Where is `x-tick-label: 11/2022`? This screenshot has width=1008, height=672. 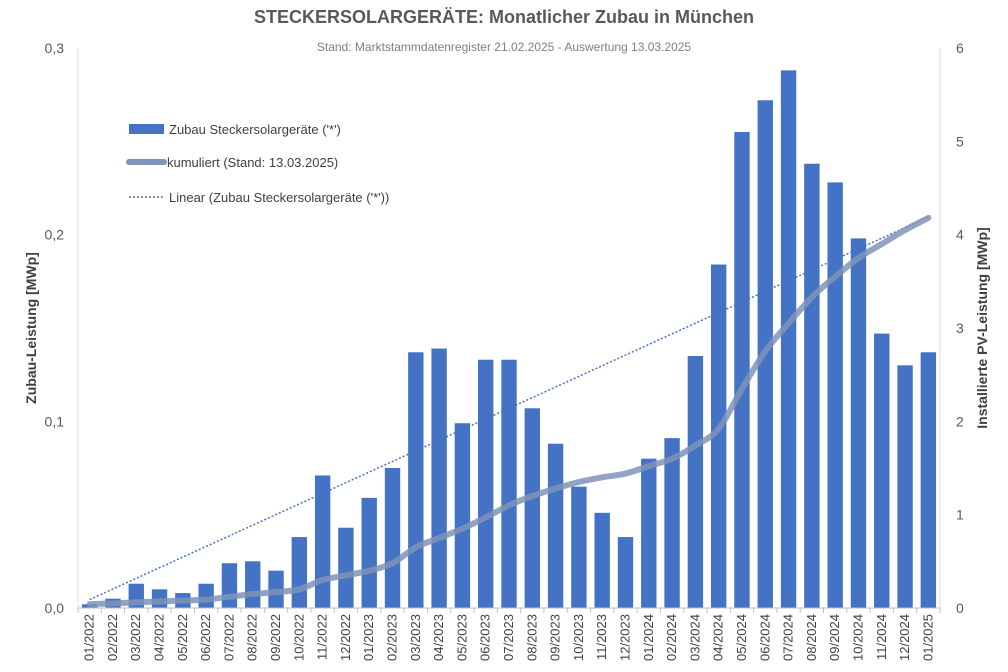 x-tick-label: 11/2022 is located at coordinates (322, 637).